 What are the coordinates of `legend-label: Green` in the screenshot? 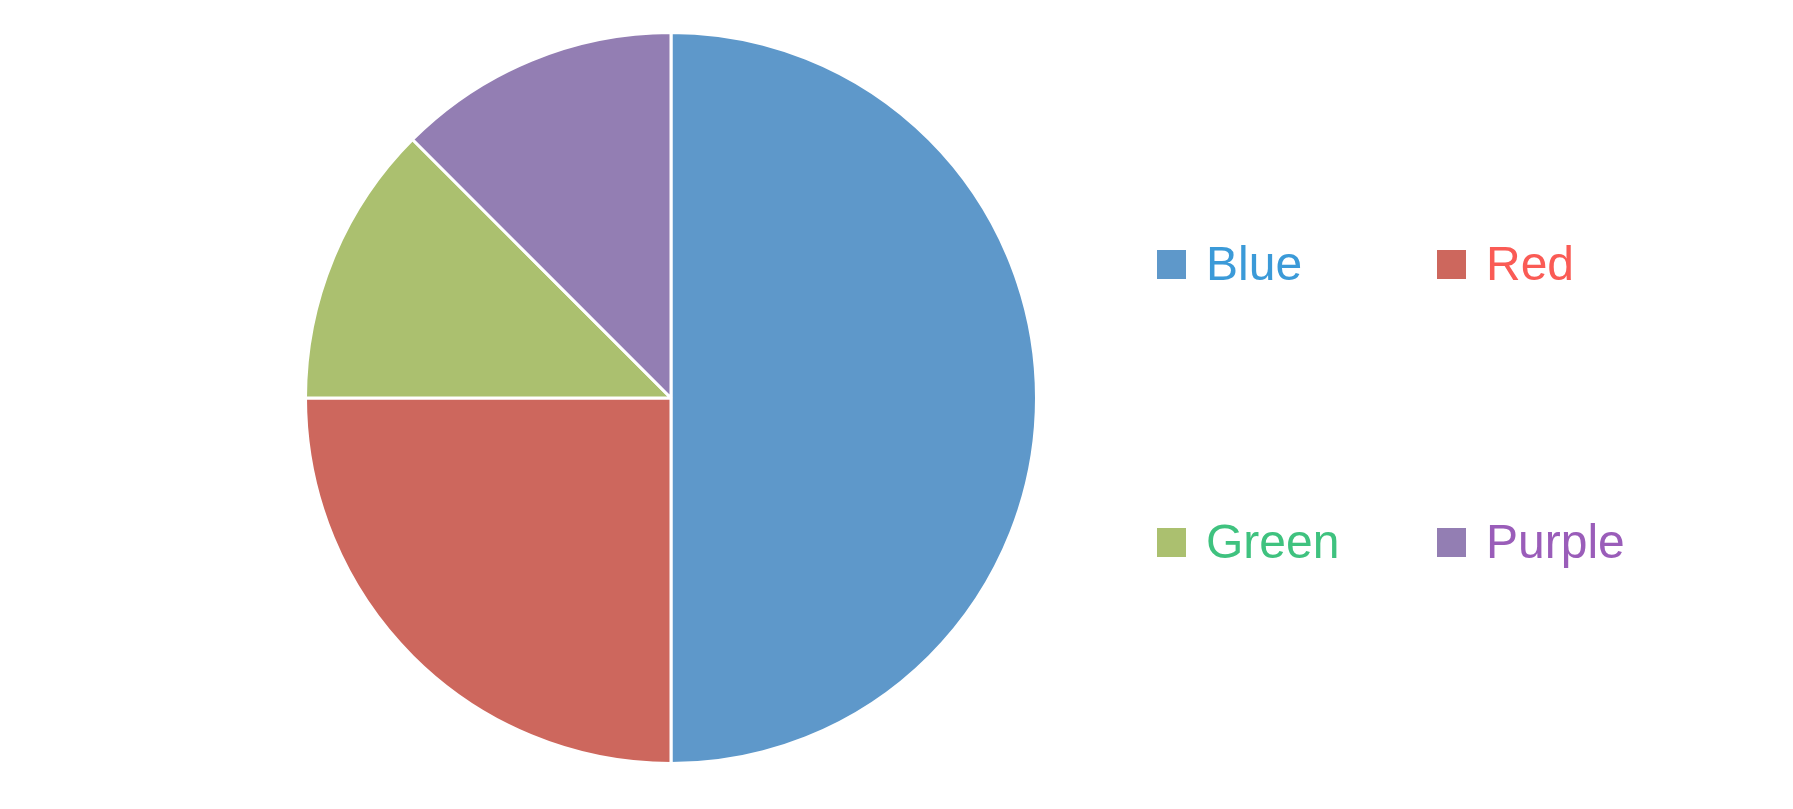 It's located at (1273, 542).